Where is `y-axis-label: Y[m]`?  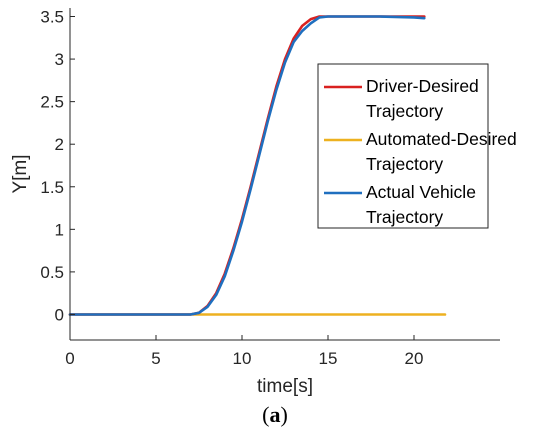 y-axis-label: Y[m] is located at coordinates (20, 173).